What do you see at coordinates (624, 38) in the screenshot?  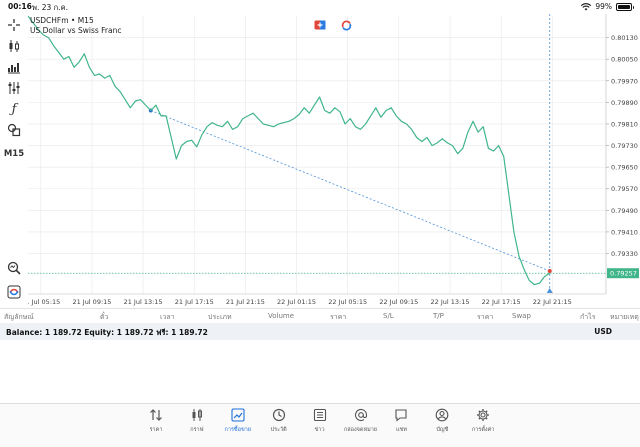 I see `y-tick-label: 0.80130` at bounding box center [624, 38].